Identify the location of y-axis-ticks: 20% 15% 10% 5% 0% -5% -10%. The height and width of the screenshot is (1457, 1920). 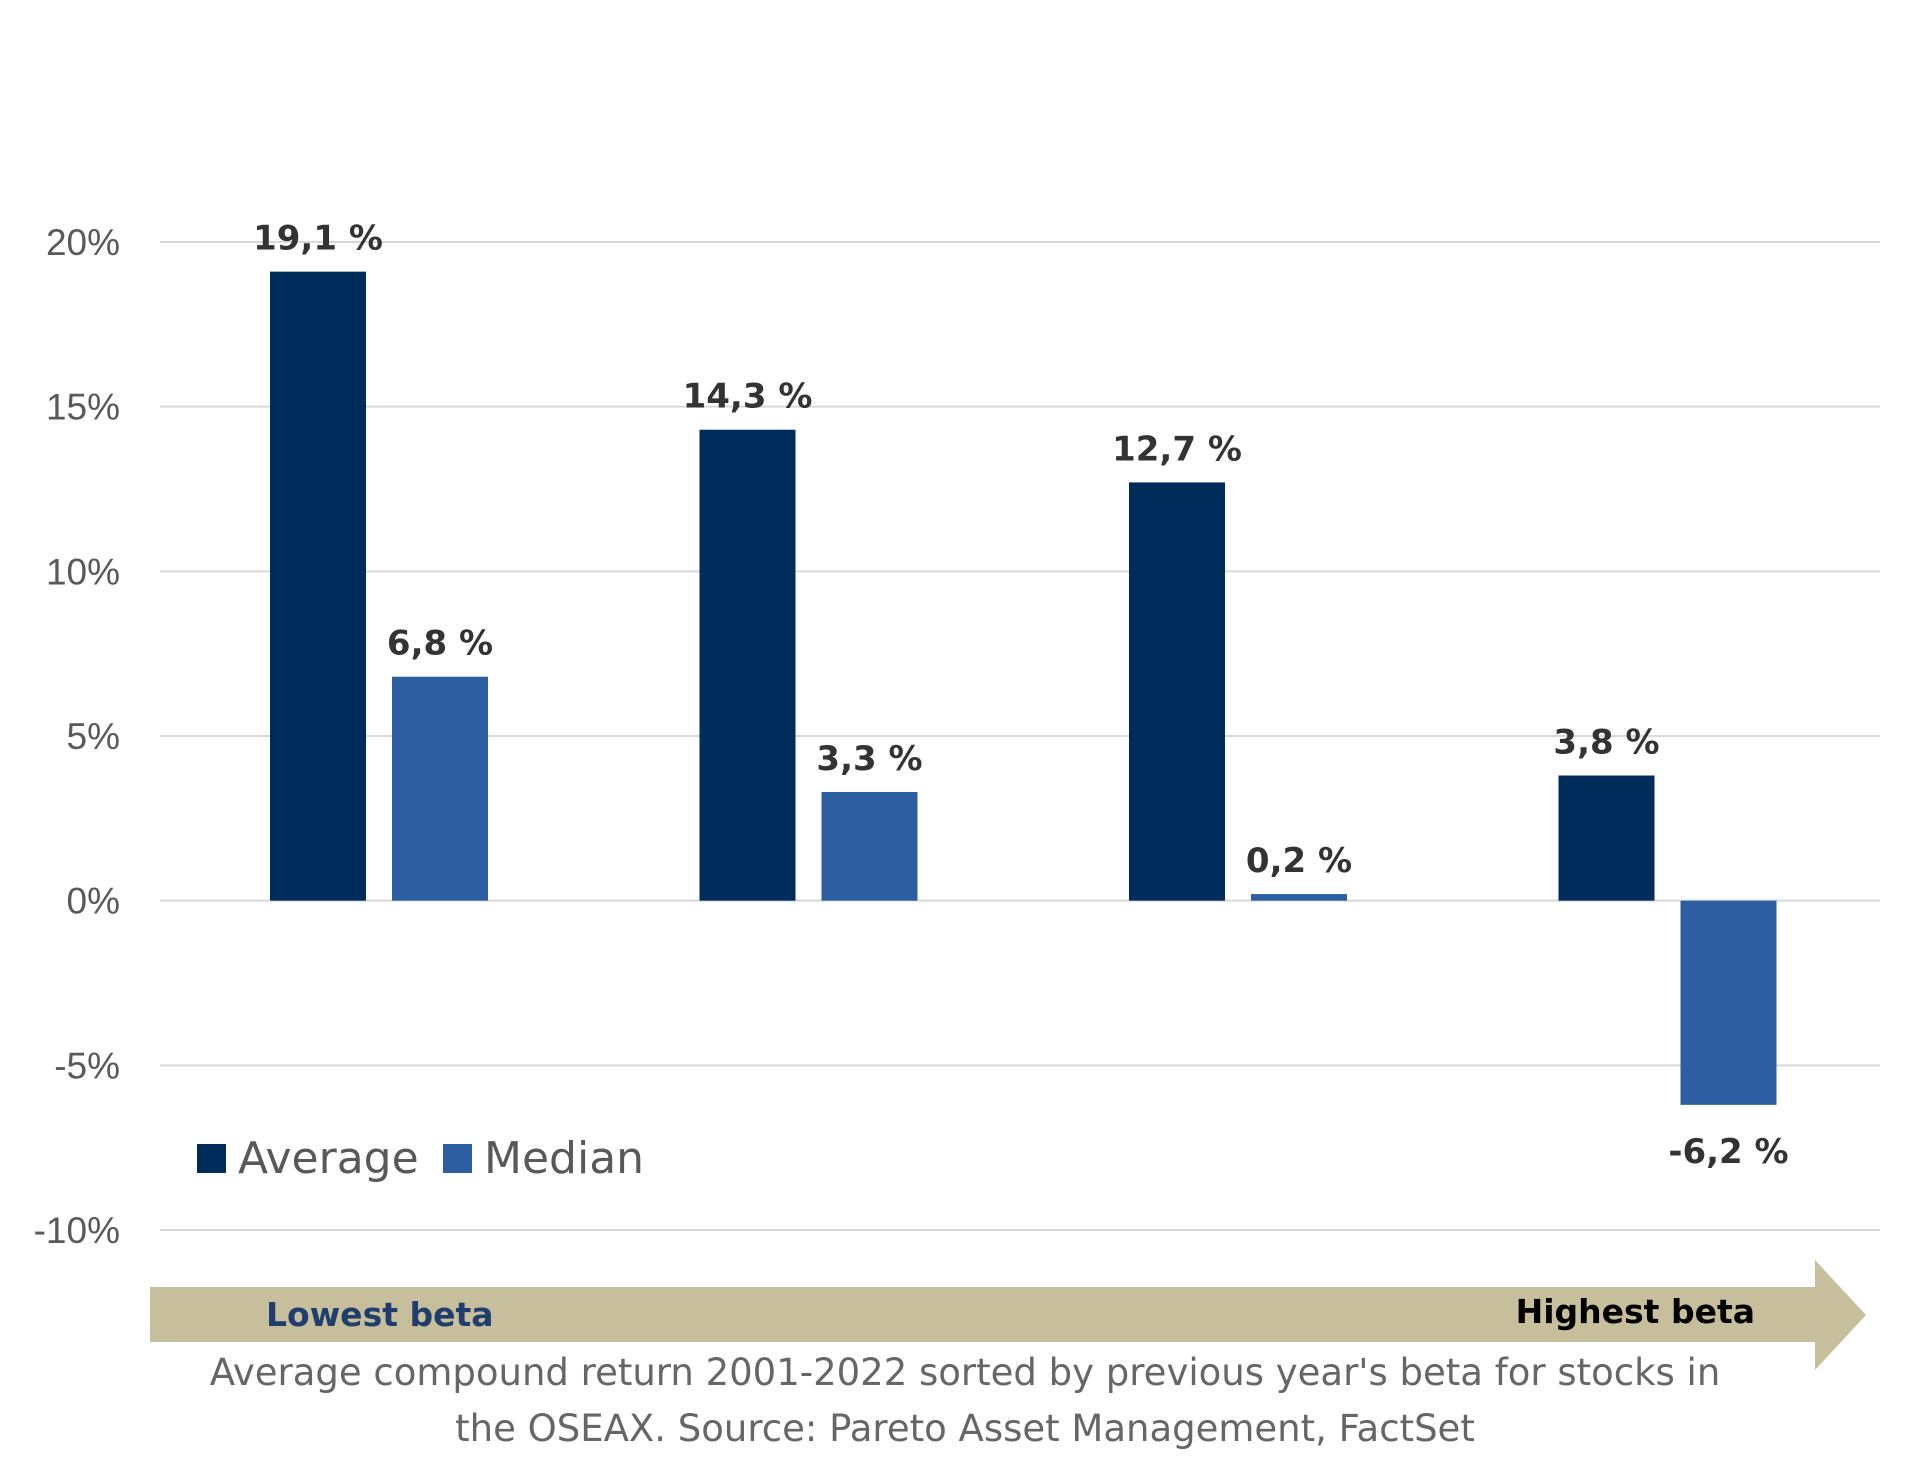
(77, 736).